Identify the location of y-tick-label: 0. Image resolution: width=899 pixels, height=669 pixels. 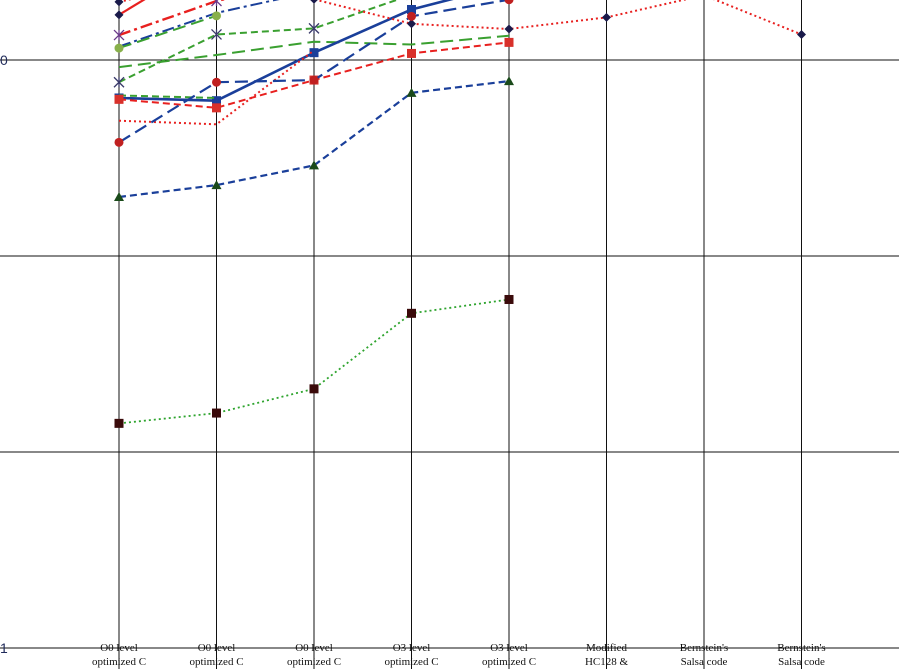
(4, 60).